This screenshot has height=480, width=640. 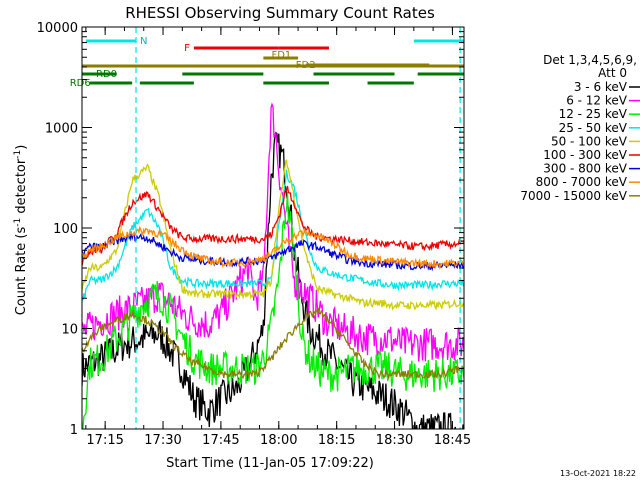 I want to click on x-tick-label: 18:00, so click(x=278, y=440).